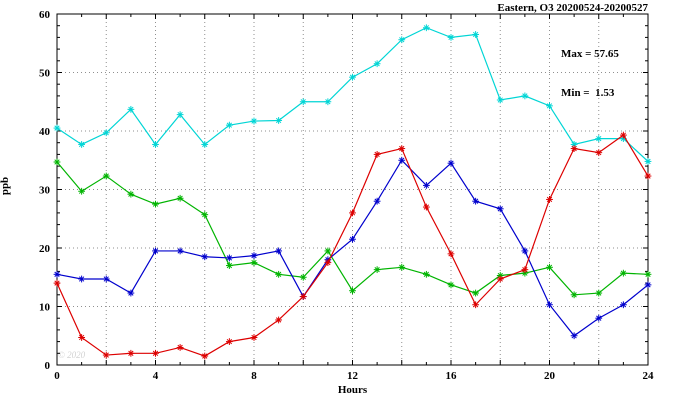 This screenshot has width=674, height=409. I want to click on svg-text: 12, so click(353, 376).